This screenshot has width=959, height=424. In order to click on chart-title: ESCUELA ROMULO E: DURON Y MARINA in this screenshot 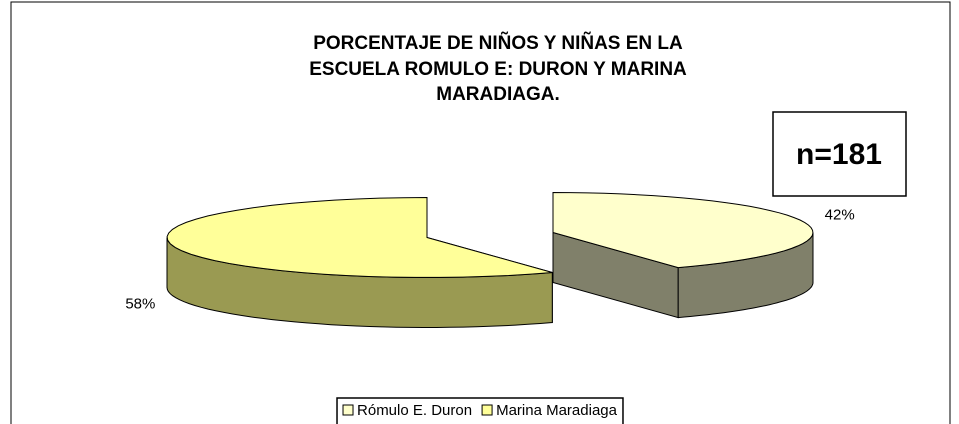, I will do `click(498, 69)`.